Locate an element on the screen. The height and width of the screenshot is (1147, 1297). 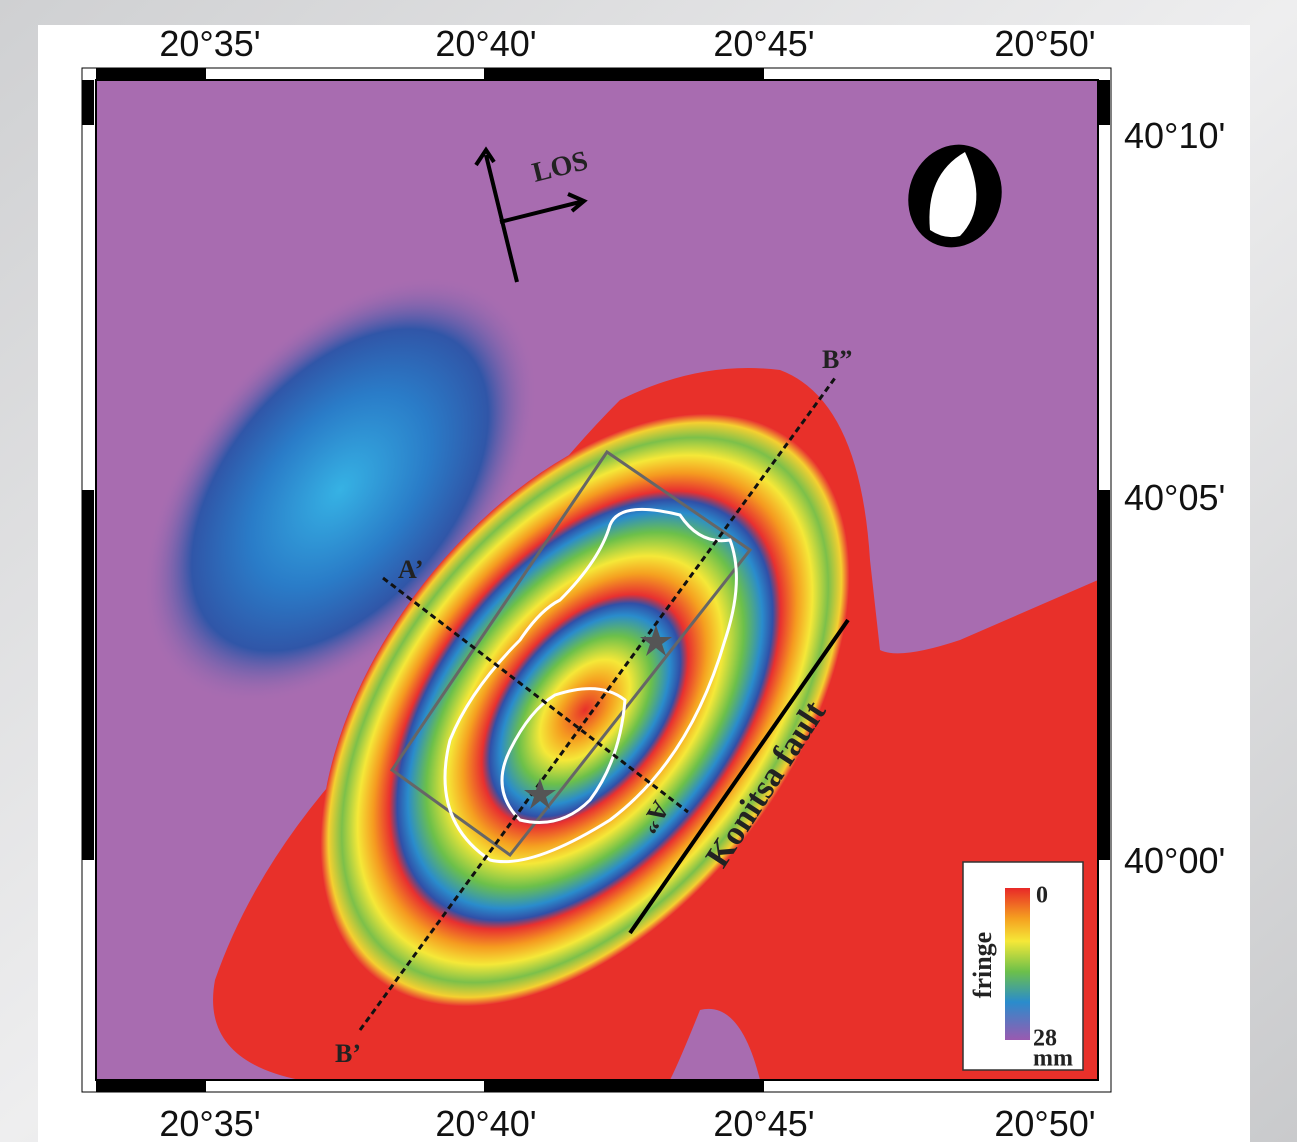
lat-label: 40°10' is located at coordinates (1174, 135).